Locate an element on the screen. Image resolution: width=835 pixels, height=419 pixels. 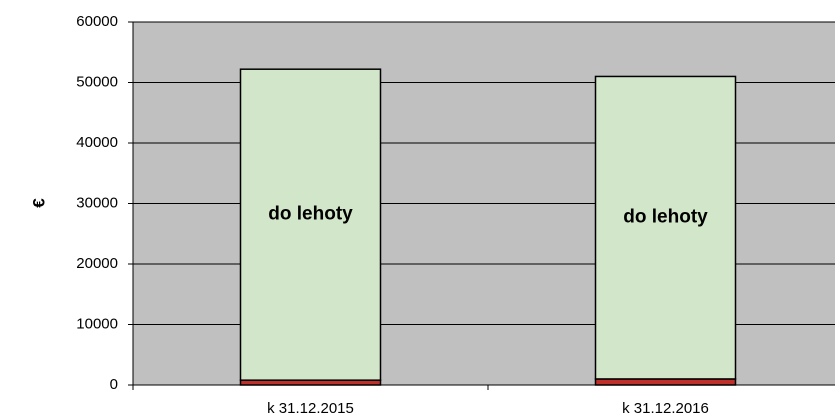
y-tick-label: 60000 is located at coordinates (97, 21).